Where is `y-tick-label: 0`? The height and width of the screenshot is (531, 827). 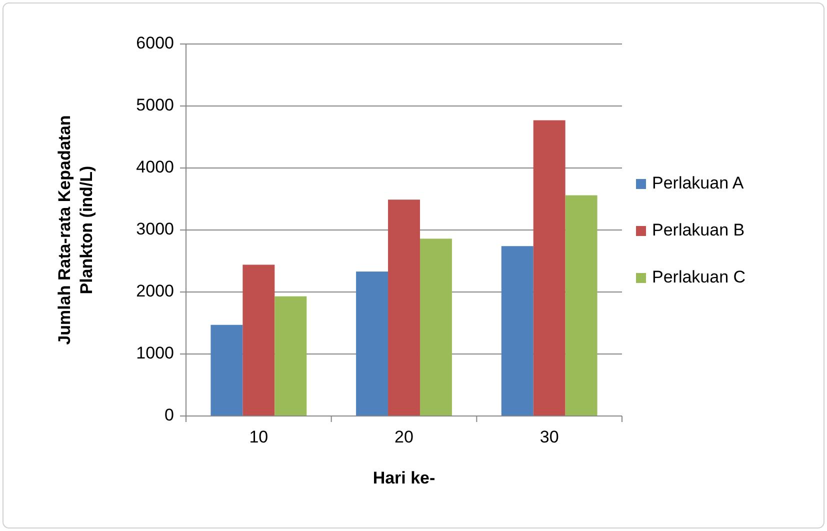
y-tick-label: 0 is located at coordinates (169, 414).